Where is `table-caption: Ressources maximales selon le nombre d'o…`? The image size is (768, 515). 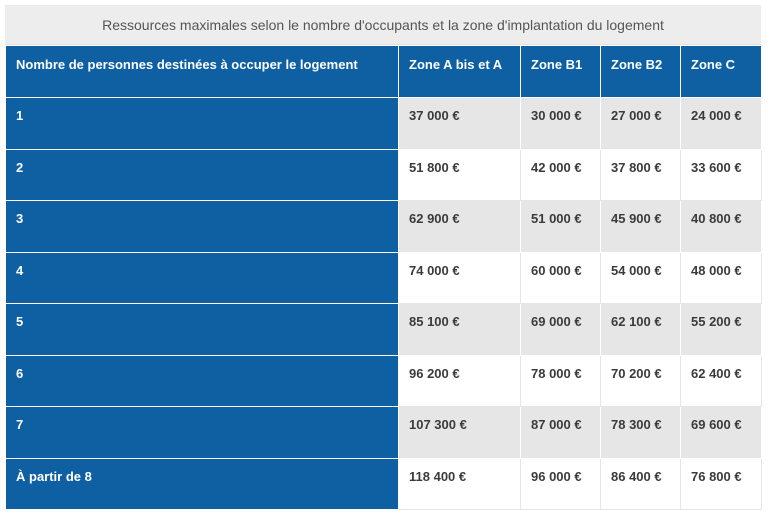 table-caption: Ressources maximales selon le nombre d'o… is located at coordinates (383, 25).